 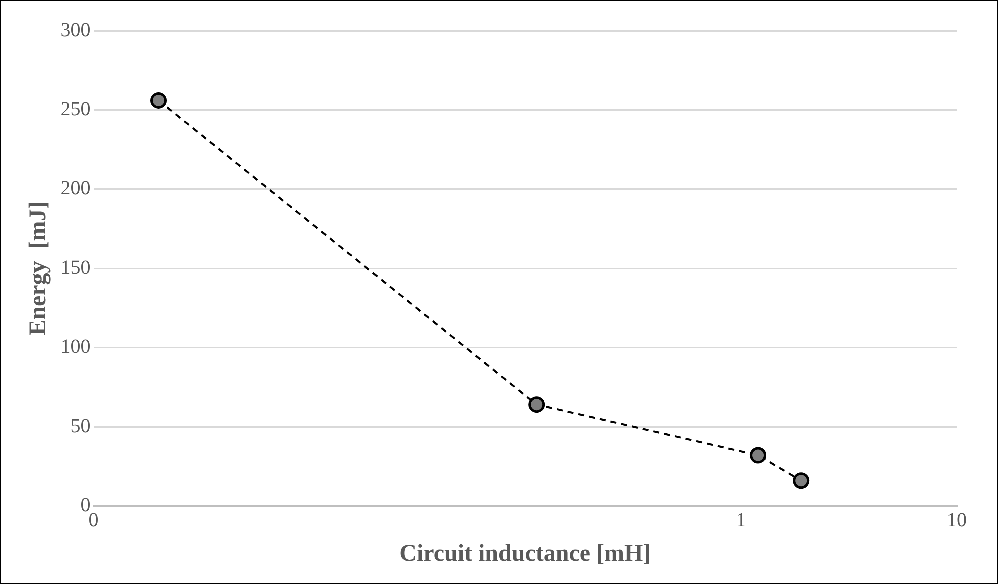 I want to click on x-tick-label: 10, so click(x=957, y=520).